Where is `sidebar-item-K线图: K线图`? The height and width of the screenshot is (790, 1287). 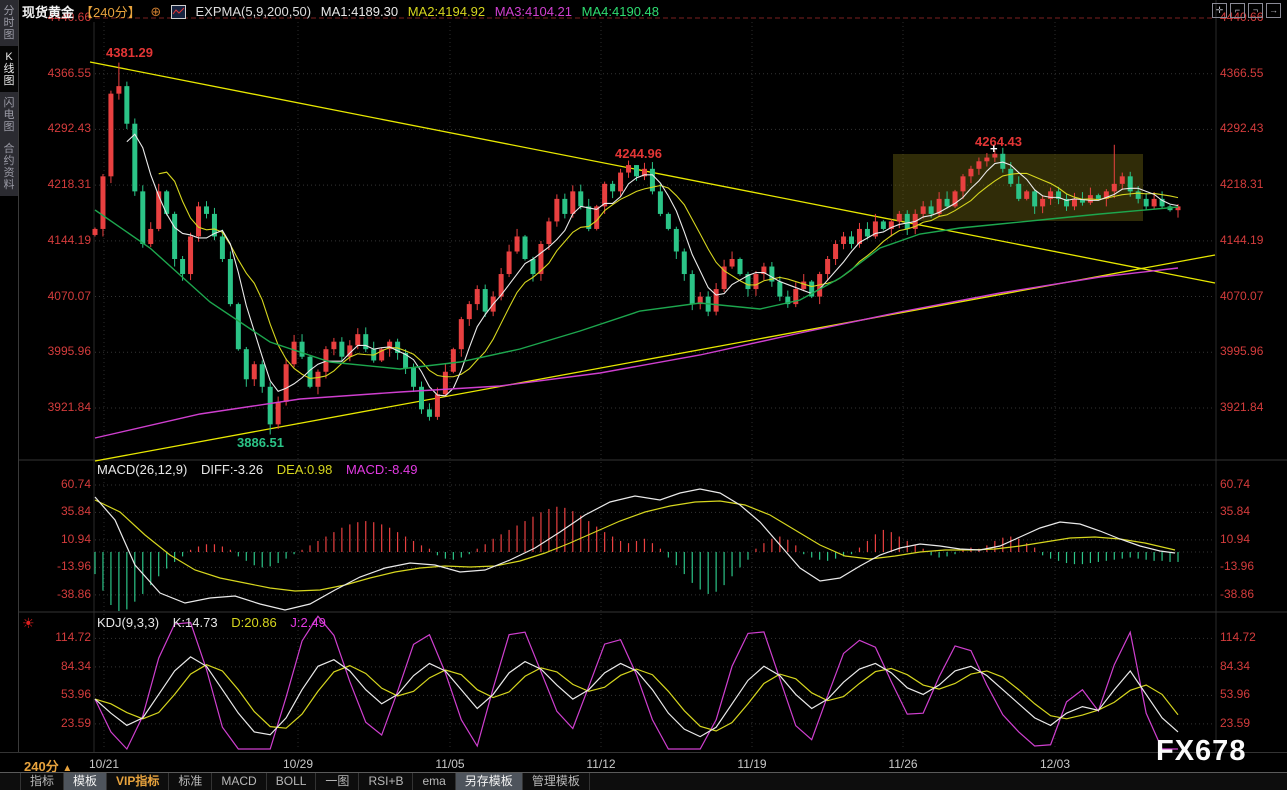 sidebar-item-K线图: K线图 is located at coordinates (9, 69).